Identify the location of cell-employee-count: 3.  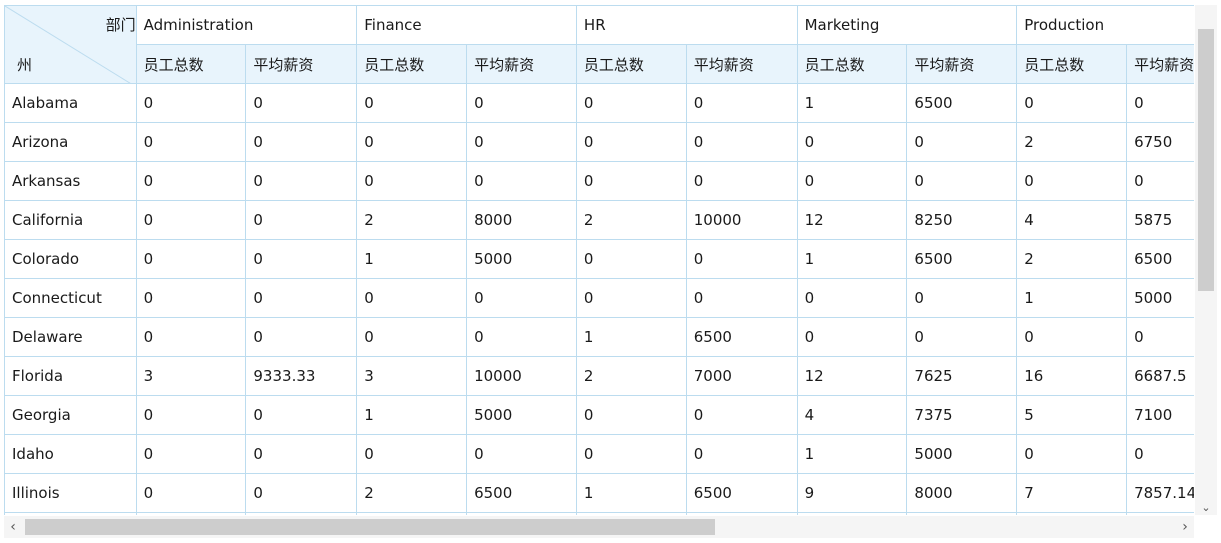
(191, 376).